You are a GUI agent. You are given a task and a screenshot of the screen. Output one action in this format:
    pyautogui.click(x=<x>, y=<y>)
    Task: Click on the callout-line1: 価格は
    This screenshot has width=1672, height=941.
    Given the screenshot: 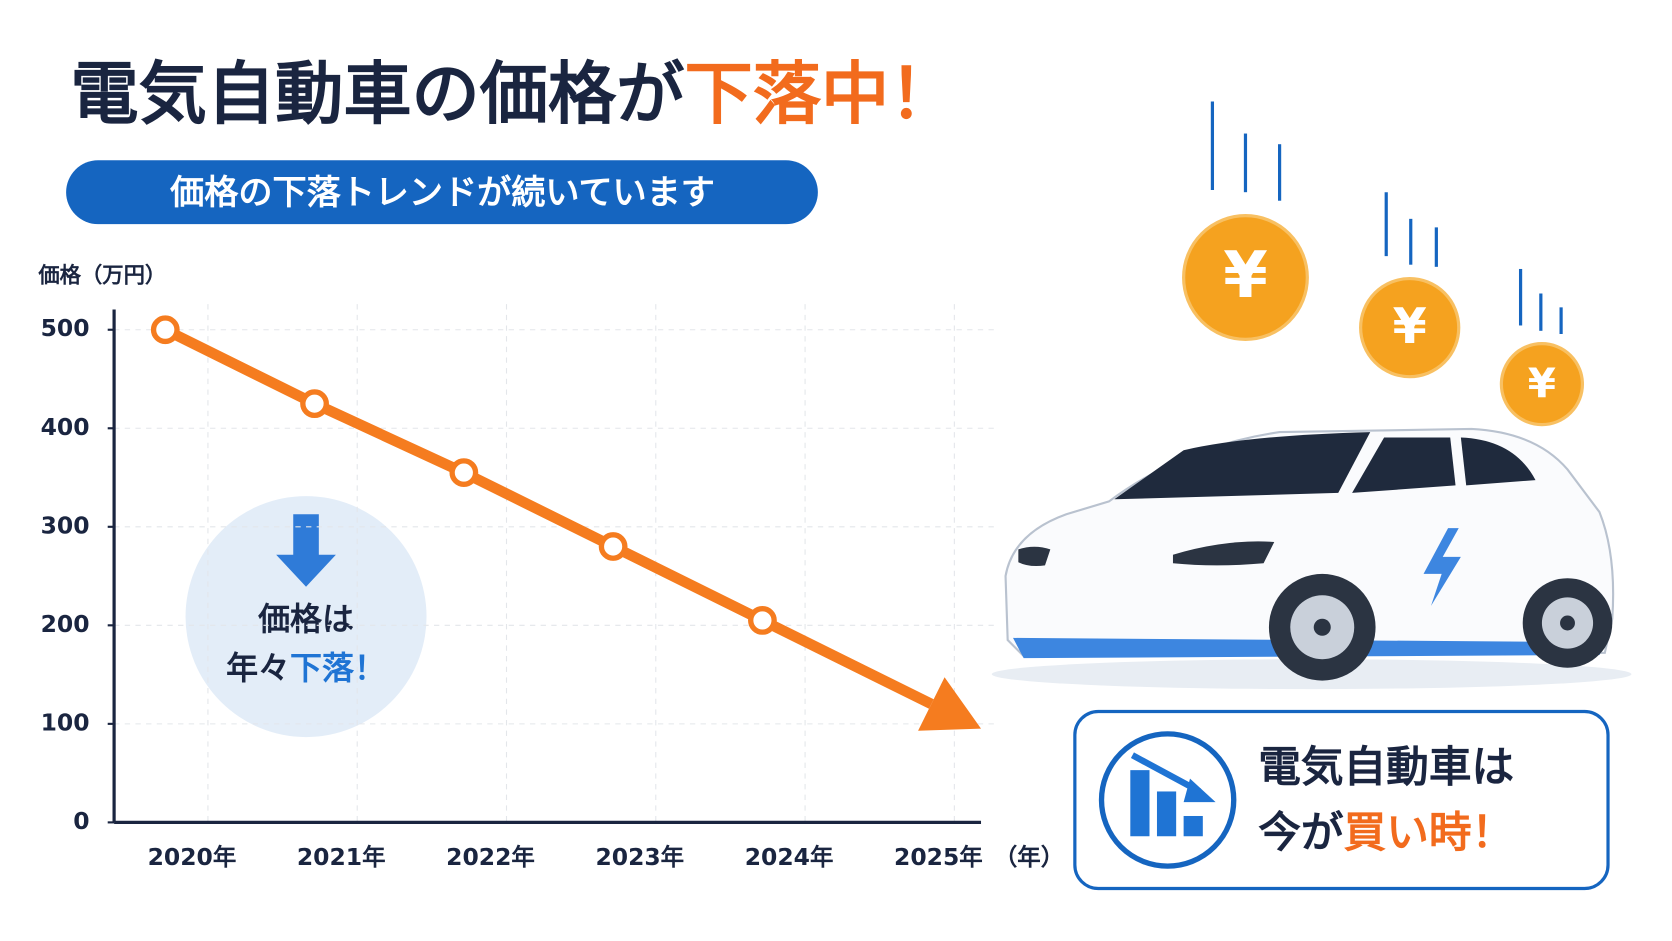 What is the action you would take?
    pyautogui.click(x=305, y=619)
    